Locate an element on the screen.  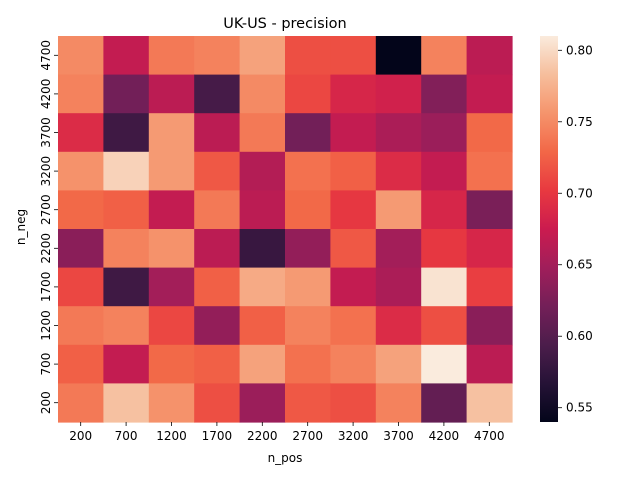
y-axis-ticks: 4700 4200 3700 3200 2700 2200 1700 1200 700 200 is located at coordinates (48, 227).